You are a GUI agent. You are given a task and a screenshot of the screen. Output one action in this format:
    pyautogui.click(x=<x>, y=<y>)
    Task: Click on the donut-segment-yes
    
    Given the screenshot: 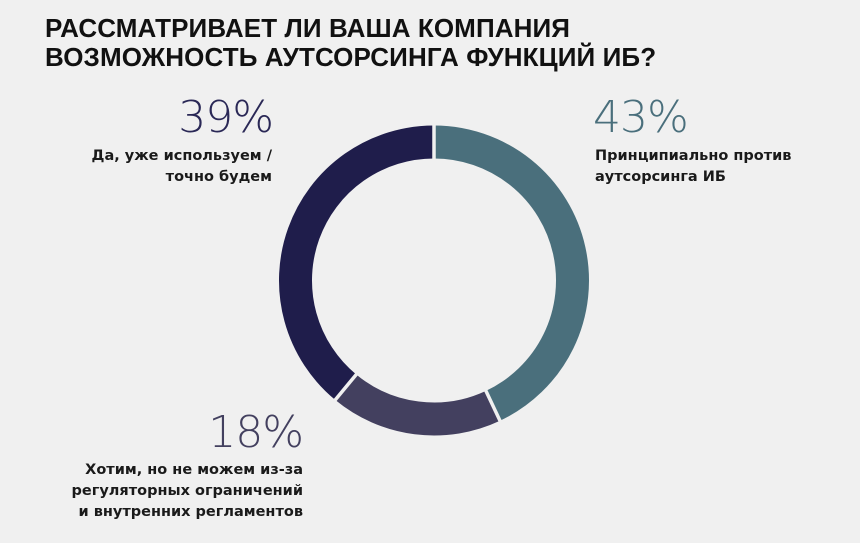 What is the action you would take?
    pyautogui.click(x=357, y=262)
    